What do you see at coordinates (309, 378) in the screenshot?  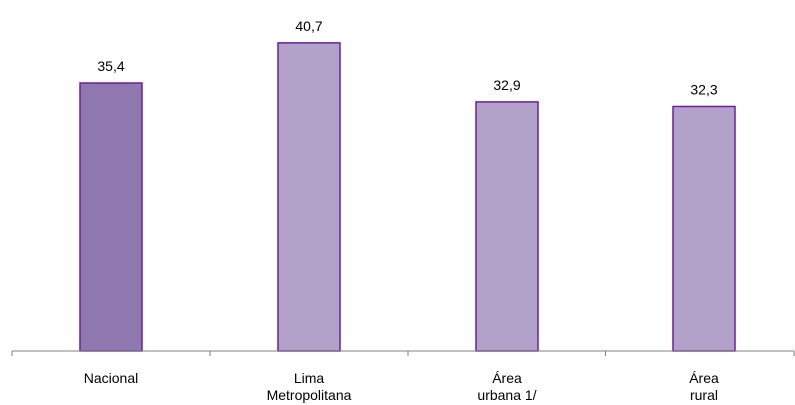 I see `category-label: Lima` at bounding box center [309, 378].